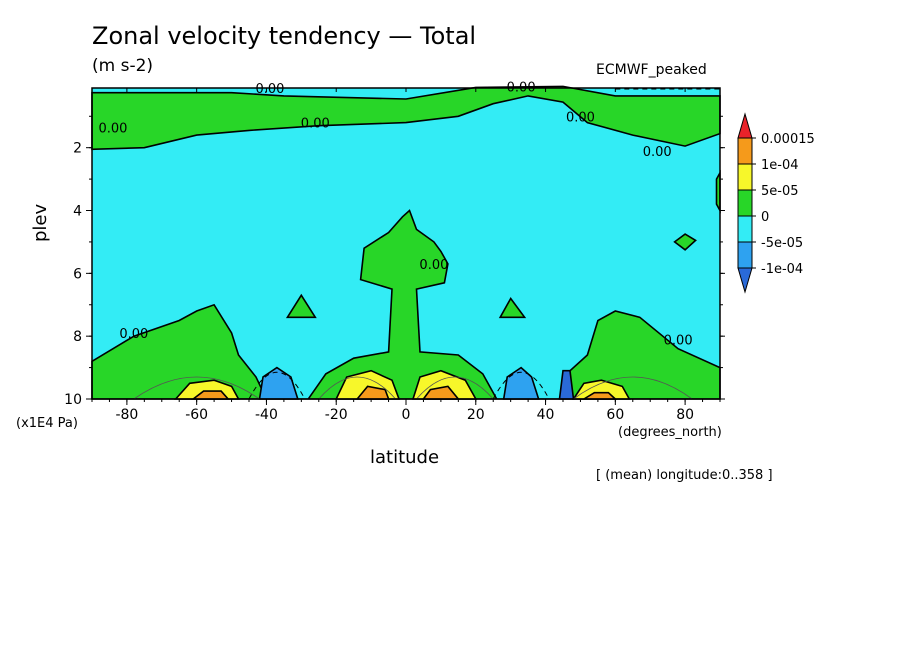 Image resolution: width=904 pixels, height=654 pixels. Describe the element at coordinates (788, 139) in the screenshot. I see `colorbar-label: 0.00015` at that location.